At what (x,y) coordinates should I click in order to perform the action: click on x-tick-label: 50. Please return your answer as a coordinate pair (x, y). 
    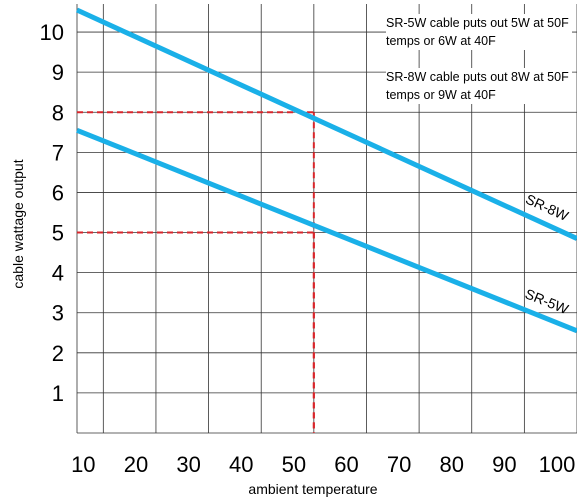
    Looking at the image, I should click on (294, 464).